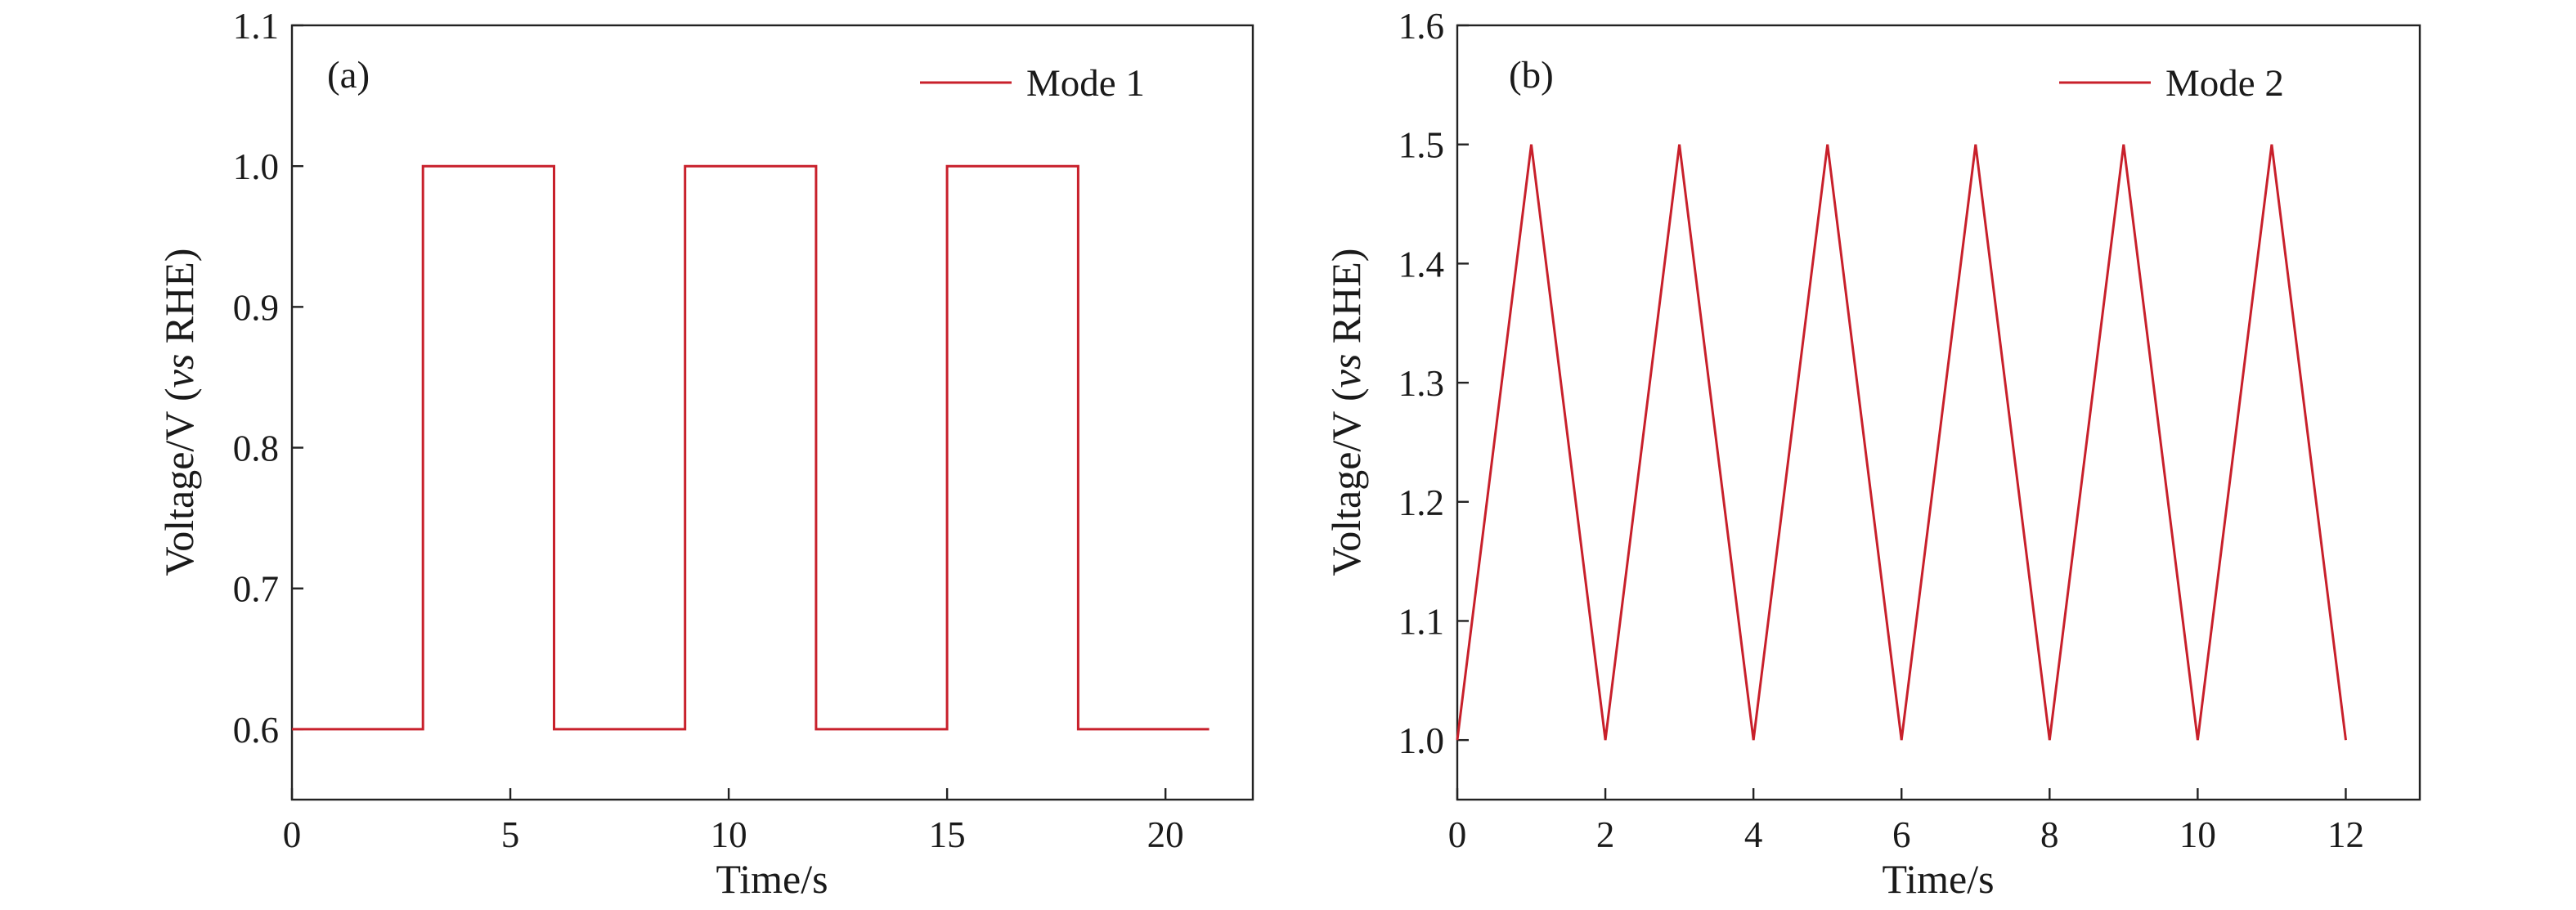 This screenshot has height=910, width=2576. I want to click on y-tick-label-b-2: 1.2, so click(1421, 503).